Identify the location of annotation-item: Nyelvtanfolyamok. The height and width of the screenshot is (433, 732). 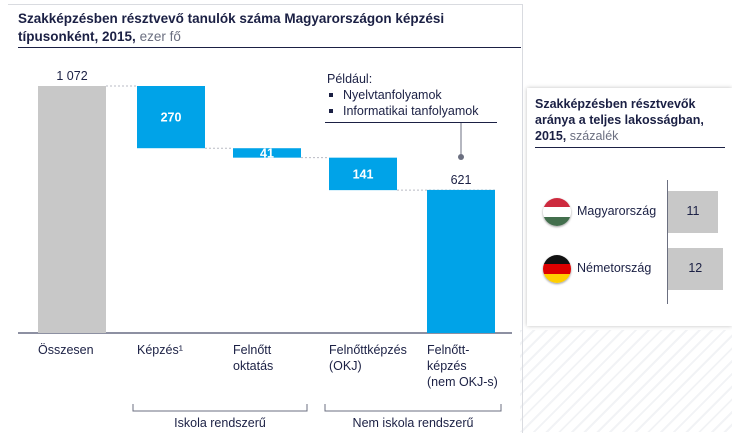
(417, 95).